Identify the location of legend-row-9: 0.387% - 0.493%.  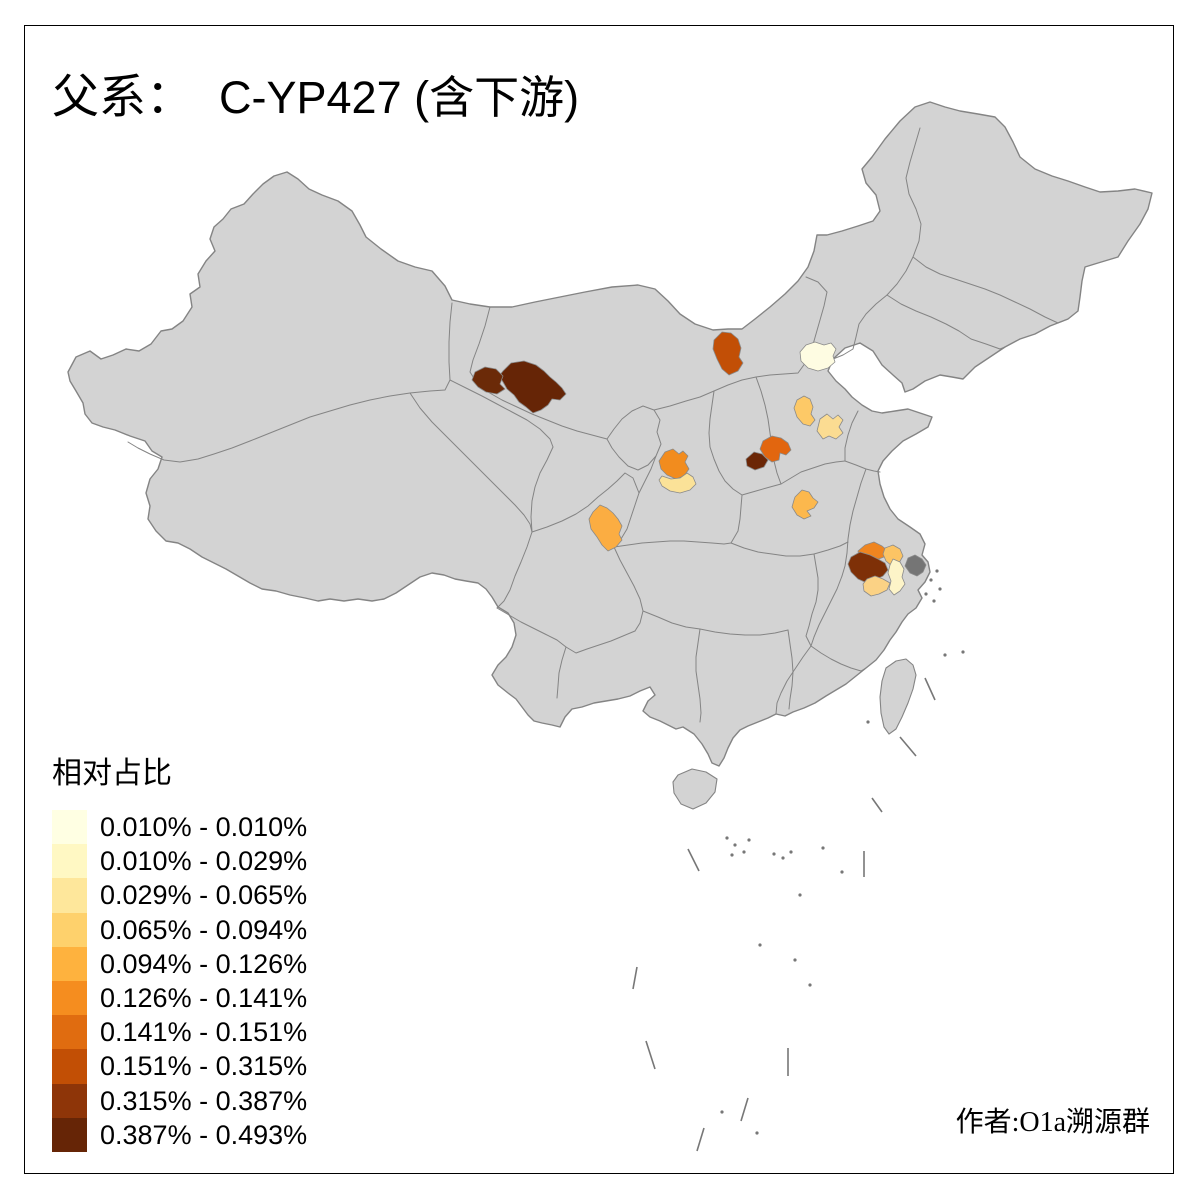
(180, 1134).